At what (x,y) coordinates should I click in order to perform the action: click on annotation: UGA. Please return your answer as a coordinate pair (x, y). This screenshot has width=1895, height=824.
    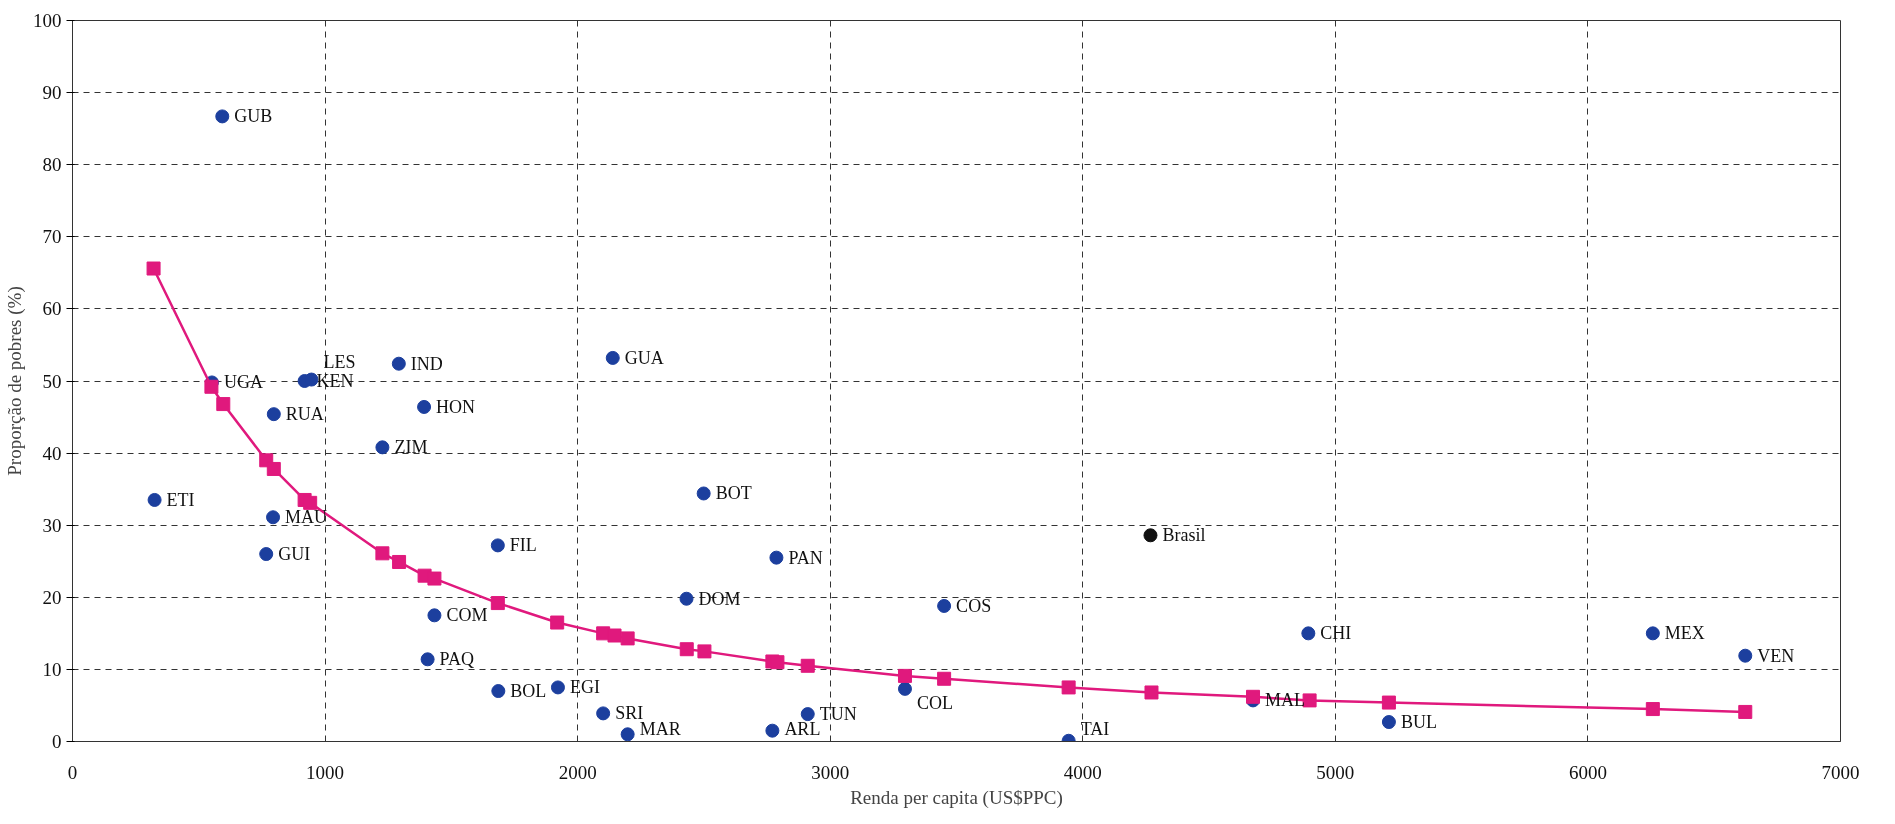
    Looking at the image, I should click on (243, 382).